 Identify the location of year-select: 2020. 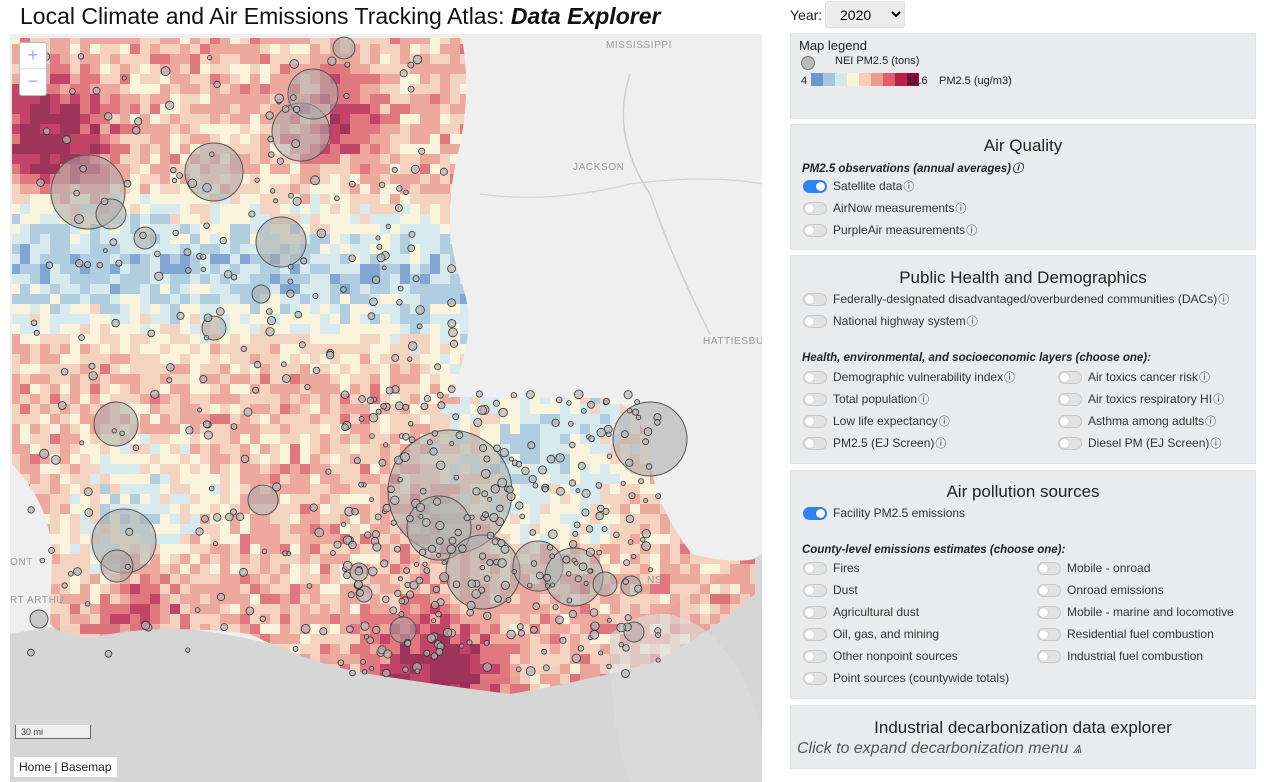
(865, 14).